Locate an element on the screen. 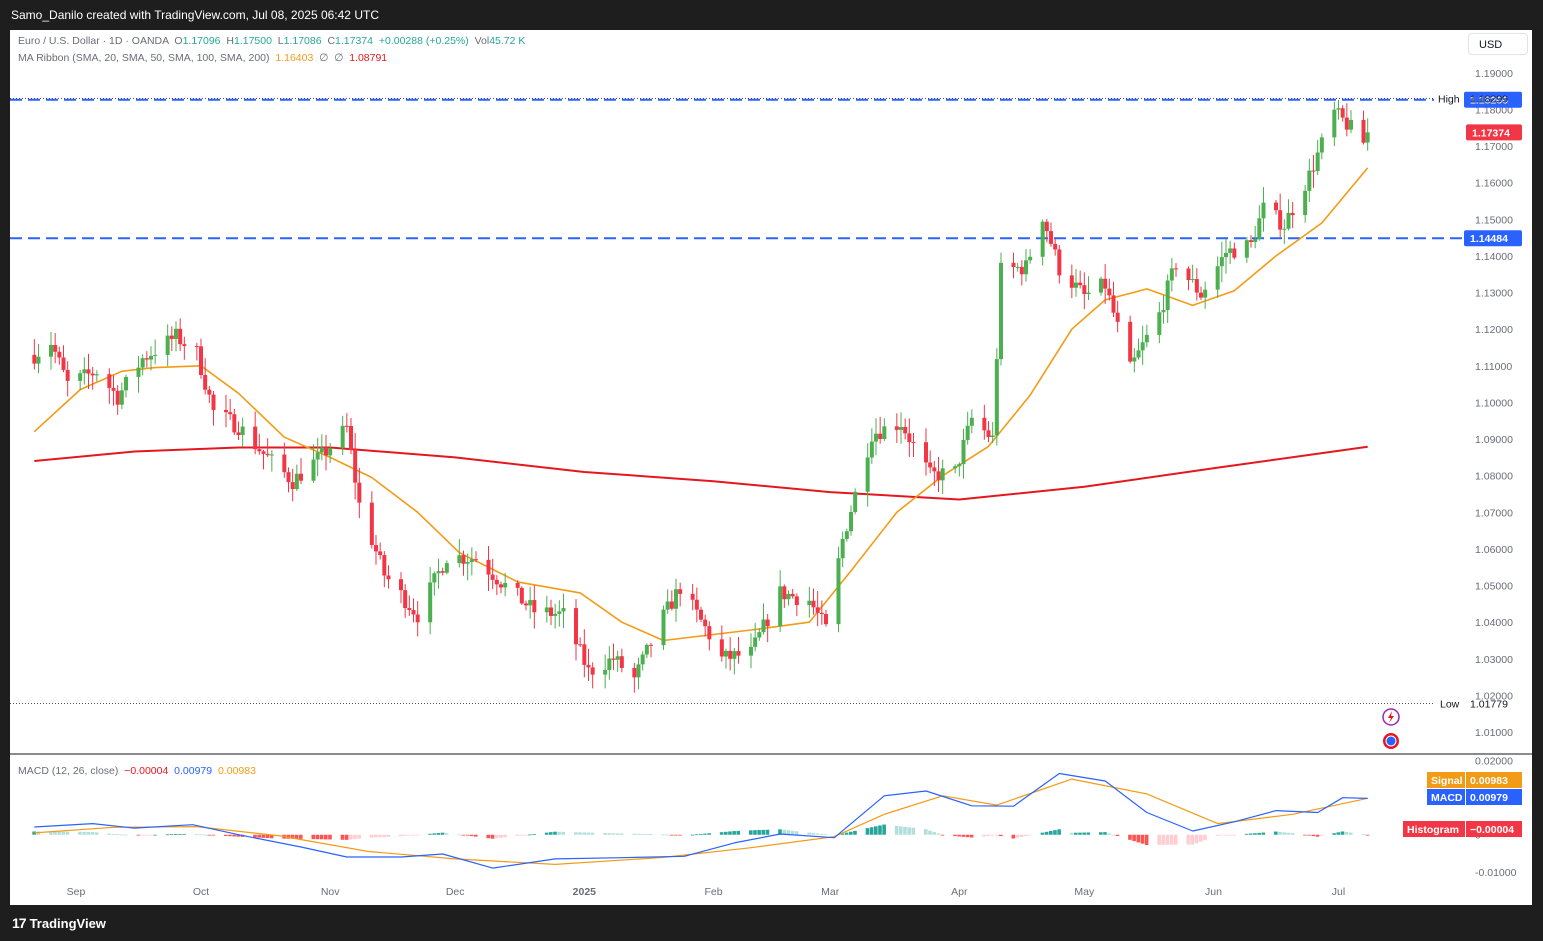  lightning-icon is located at coordinates (1391, 717).